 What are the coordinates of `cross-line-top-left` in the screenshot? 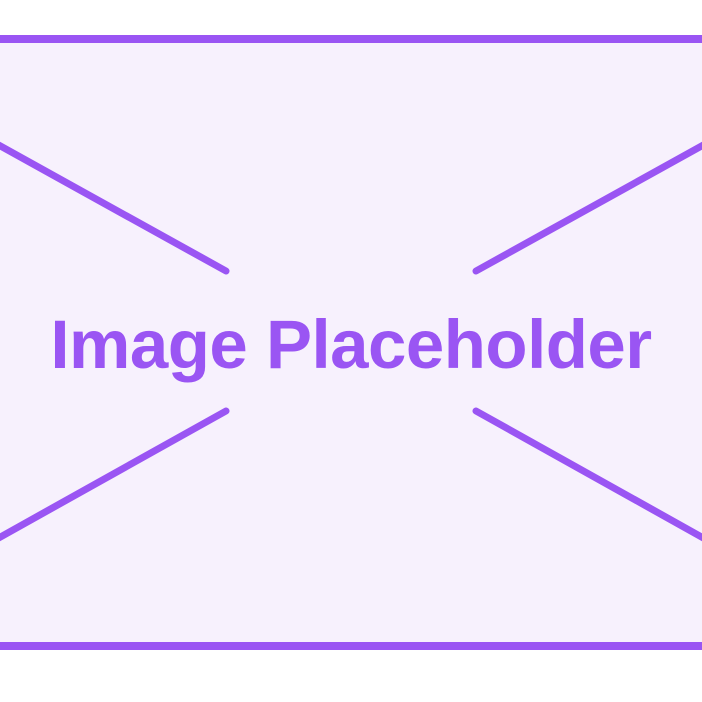 It's located at (115, 208).